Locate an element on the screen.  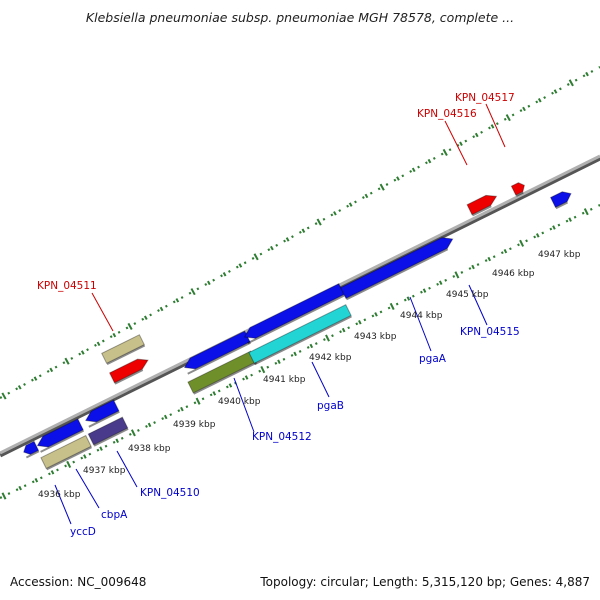
scale-tick-label: 4945 kbp is located at coordinates (467, 295).